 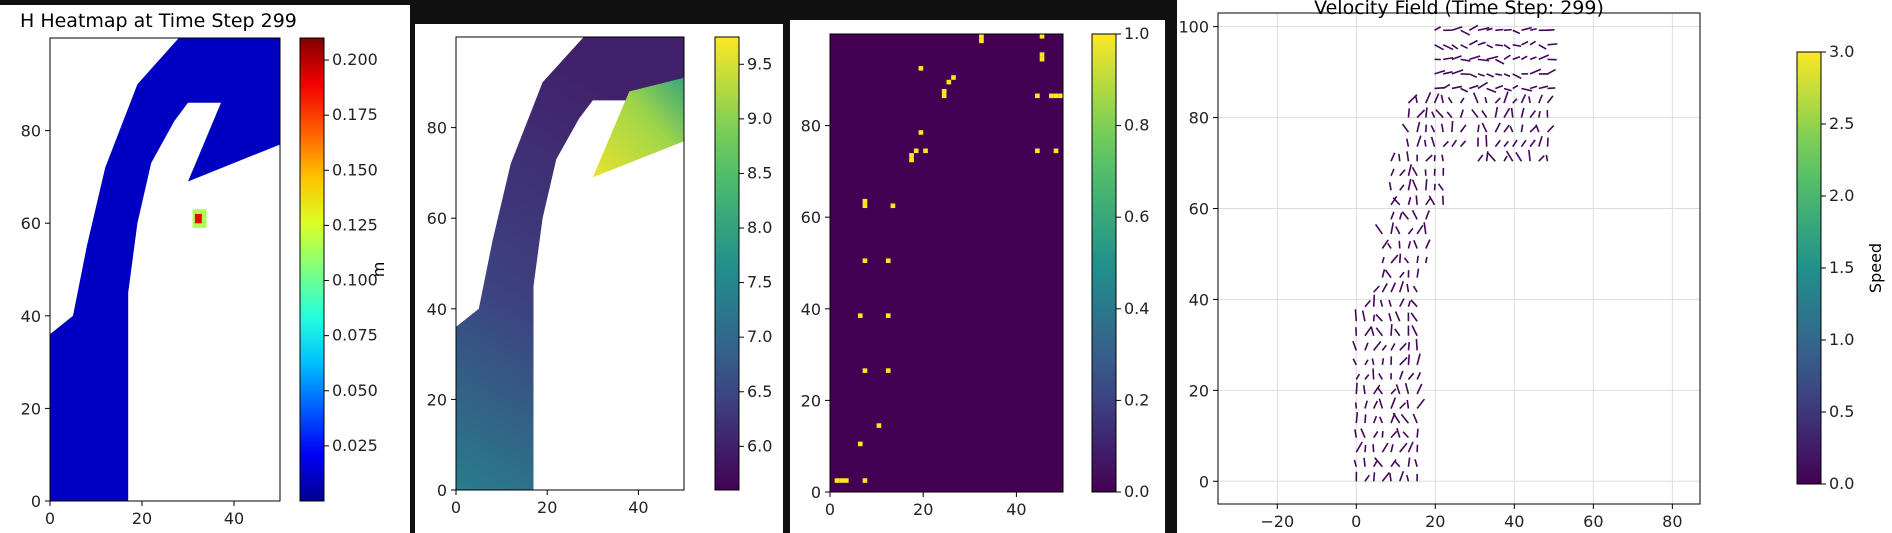 What do you see at coordinates (759, 391) in the screenshot?
I see `colorbar-tick-label: 6.5` at bounding box center [759, 391].